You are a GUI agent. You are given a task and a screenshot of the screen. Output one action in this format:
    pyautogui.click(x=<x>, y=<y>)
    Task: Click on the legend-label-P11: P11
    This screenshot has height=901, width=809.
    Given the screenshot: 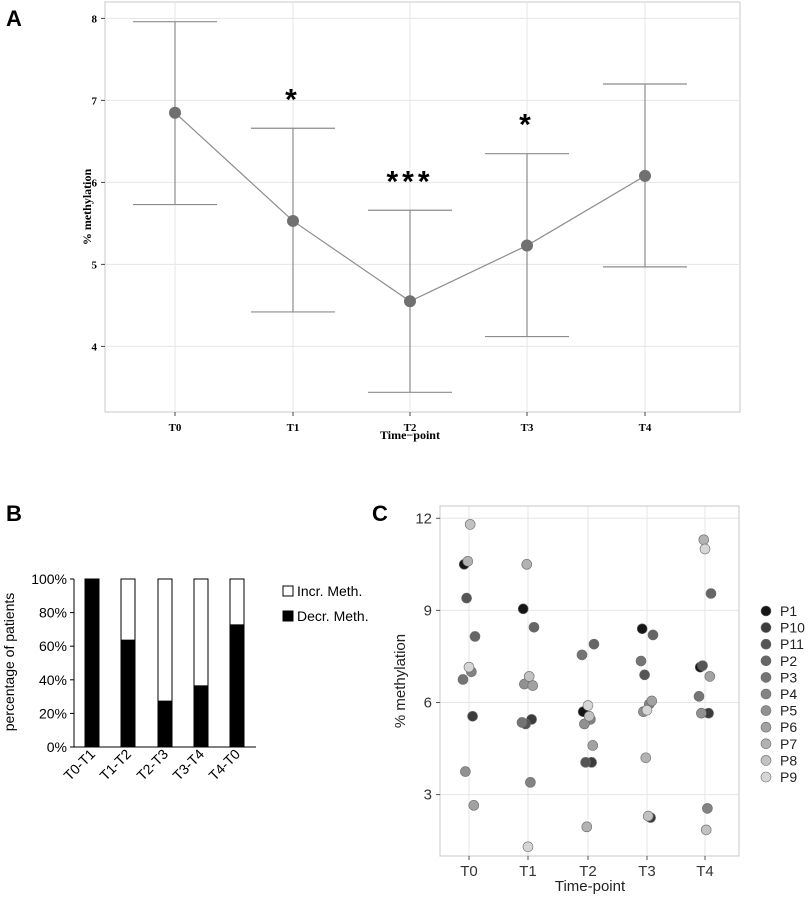 What is the action you would take?
    pyautogui.click(x=792, y=644)
    